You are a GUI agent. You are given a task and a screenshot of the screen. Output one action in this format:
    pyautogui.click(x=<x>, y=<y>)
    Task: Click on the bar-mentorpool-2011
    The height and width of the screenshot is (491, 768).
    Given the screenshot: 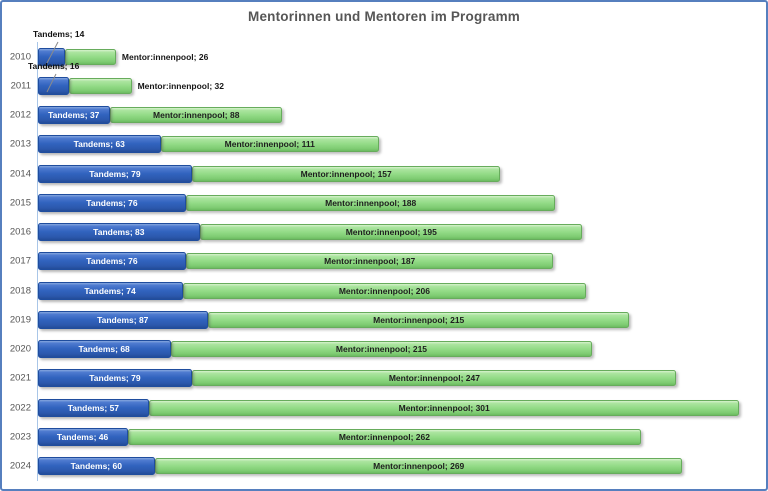 What is the action you would take?
    pyautogui.click(x=100, y=85)
    